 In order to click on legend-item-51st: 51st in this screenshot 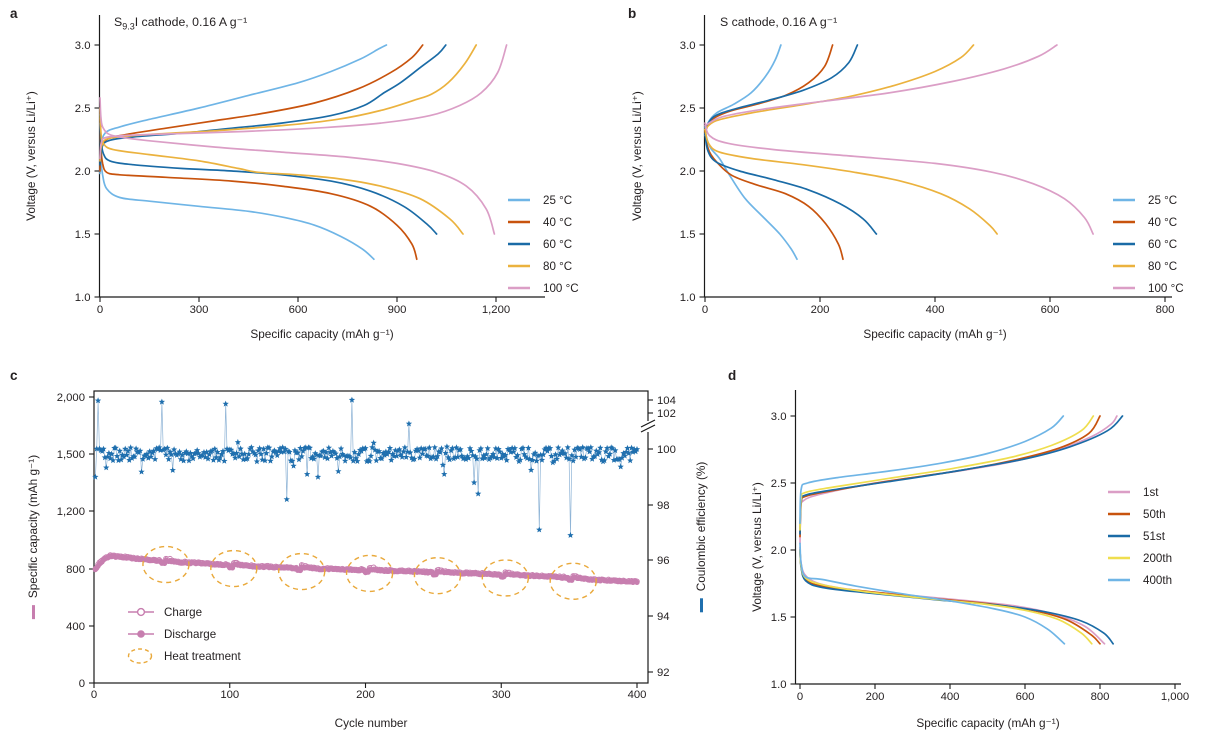, I will do `click(1139, 536)`.